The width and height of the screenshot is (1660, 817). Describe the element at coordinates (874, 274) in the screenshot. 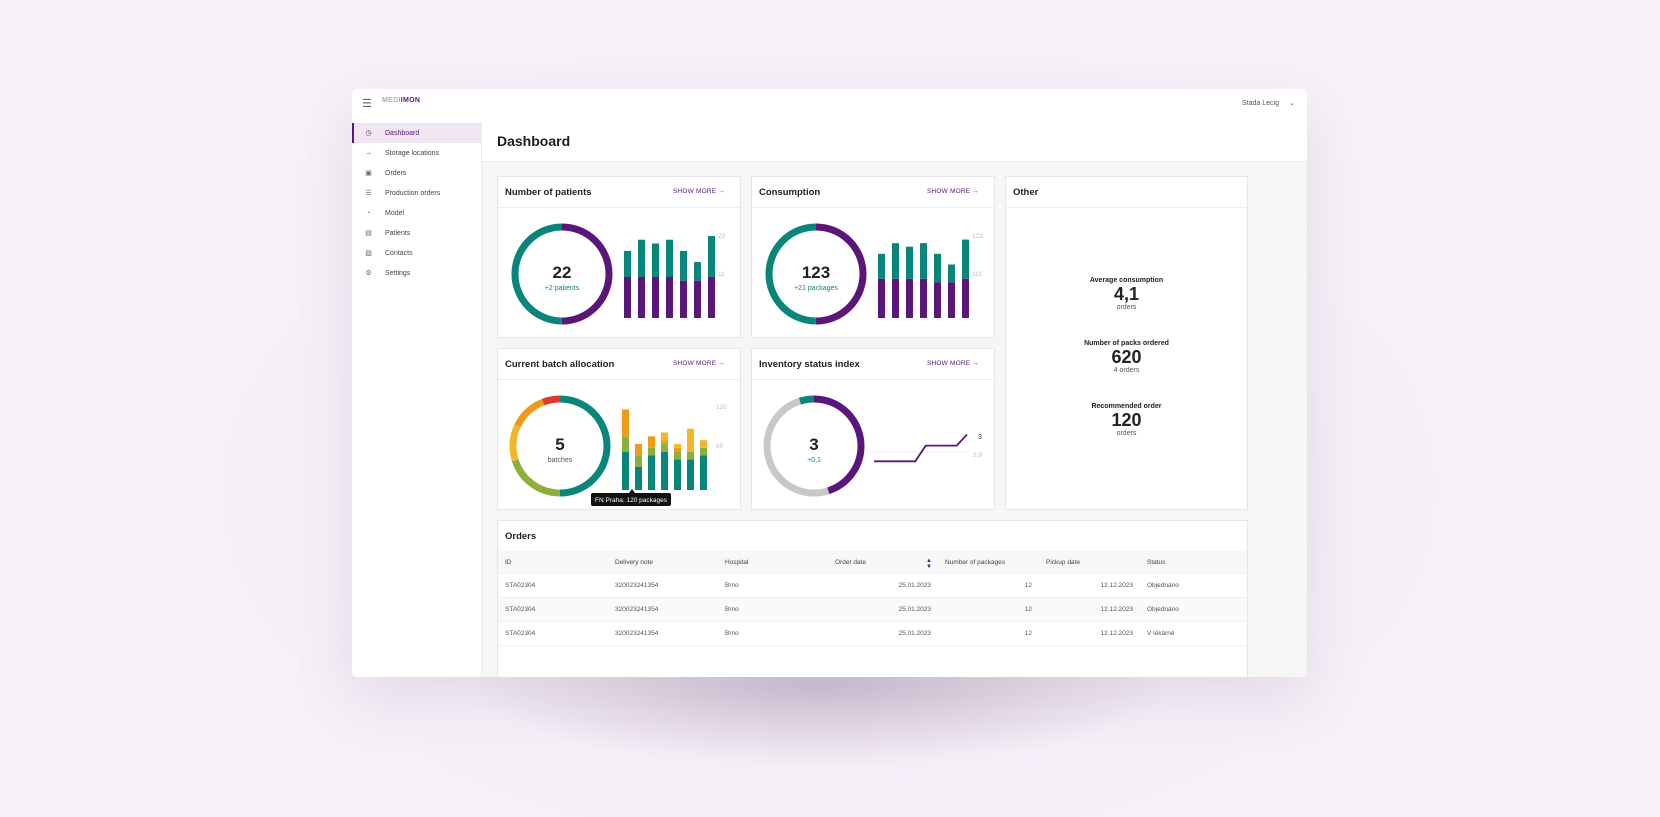

I see `consumption-chart: 123 +21 packages 123 111` at that location.